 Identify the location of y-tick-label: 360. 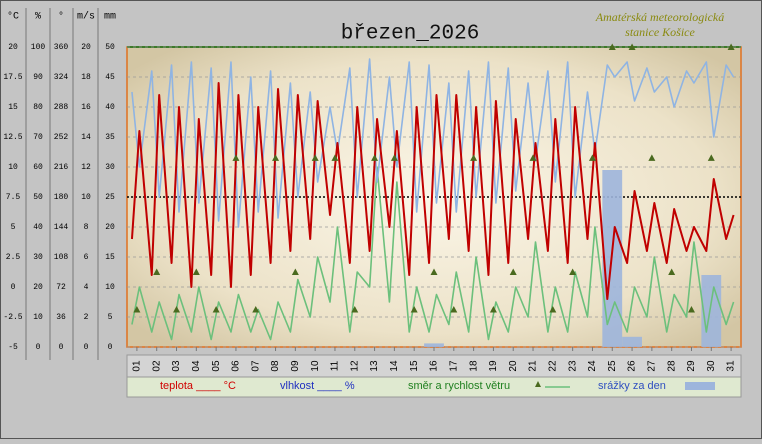
(61, 47).